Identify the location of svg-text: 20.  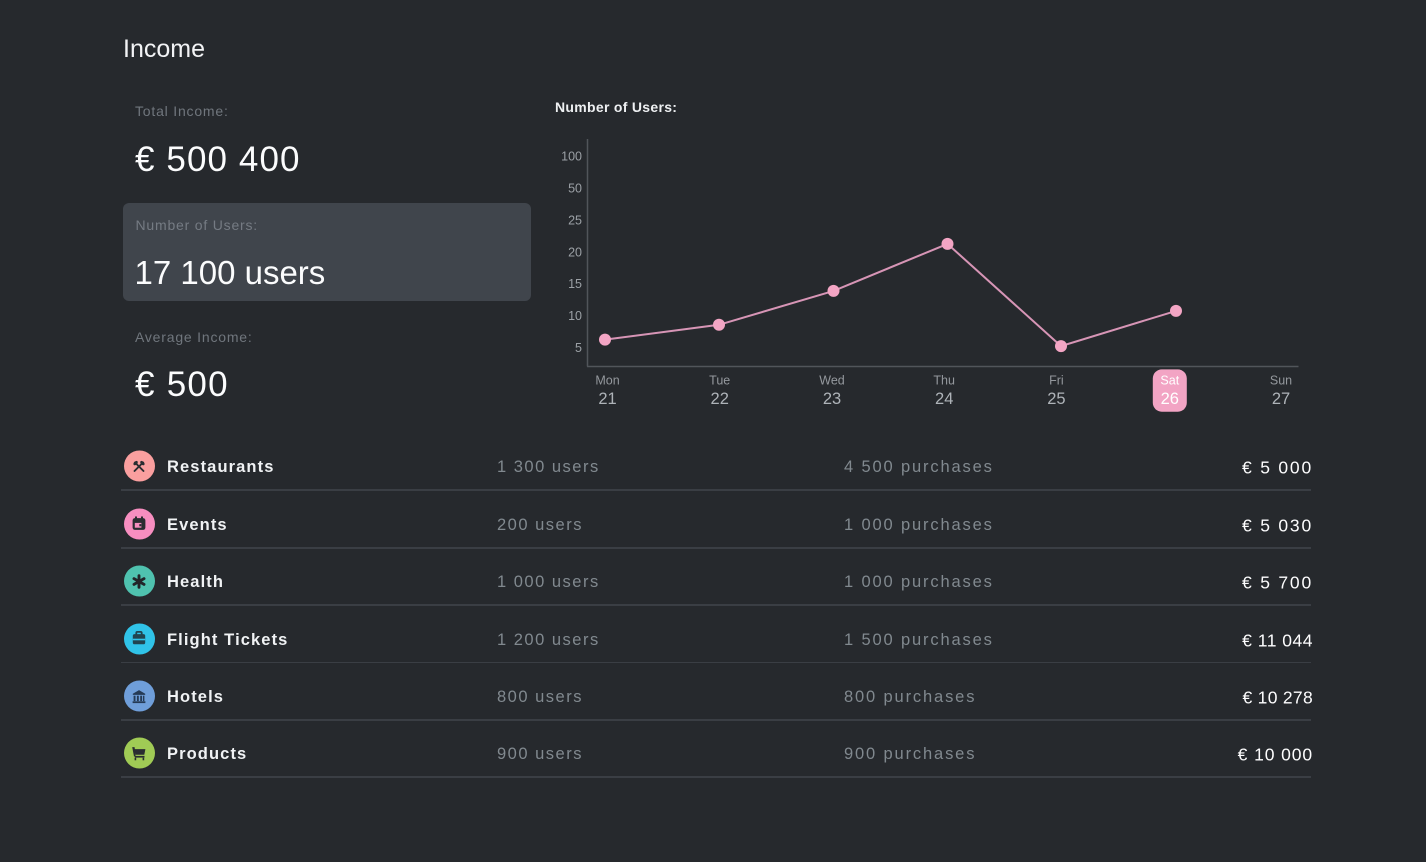
(575, 252).